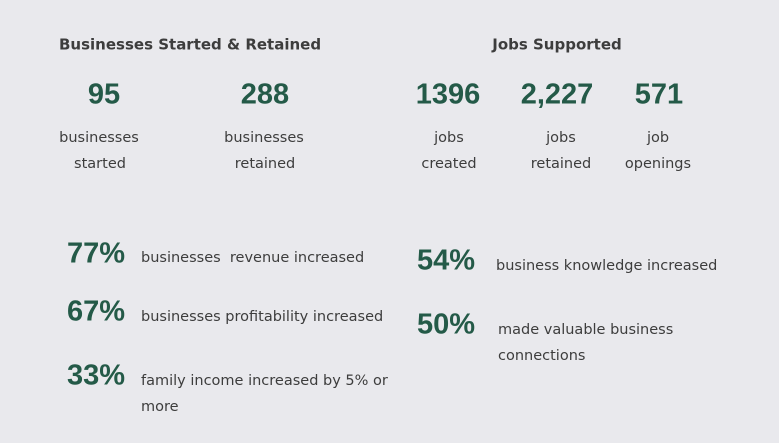 This screenshot has width=779, height=443. What do you see at coordinates (96, 376) in the screenshot?
I see `metric-value: 33%` at bounding box center [96, 376].